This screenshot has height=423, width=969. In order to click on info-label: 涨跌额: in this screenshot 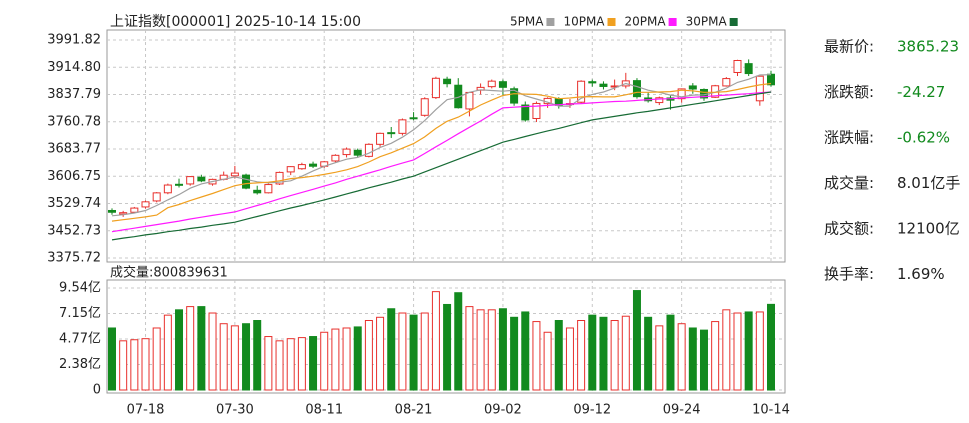, I will do `click(849, 92)`.